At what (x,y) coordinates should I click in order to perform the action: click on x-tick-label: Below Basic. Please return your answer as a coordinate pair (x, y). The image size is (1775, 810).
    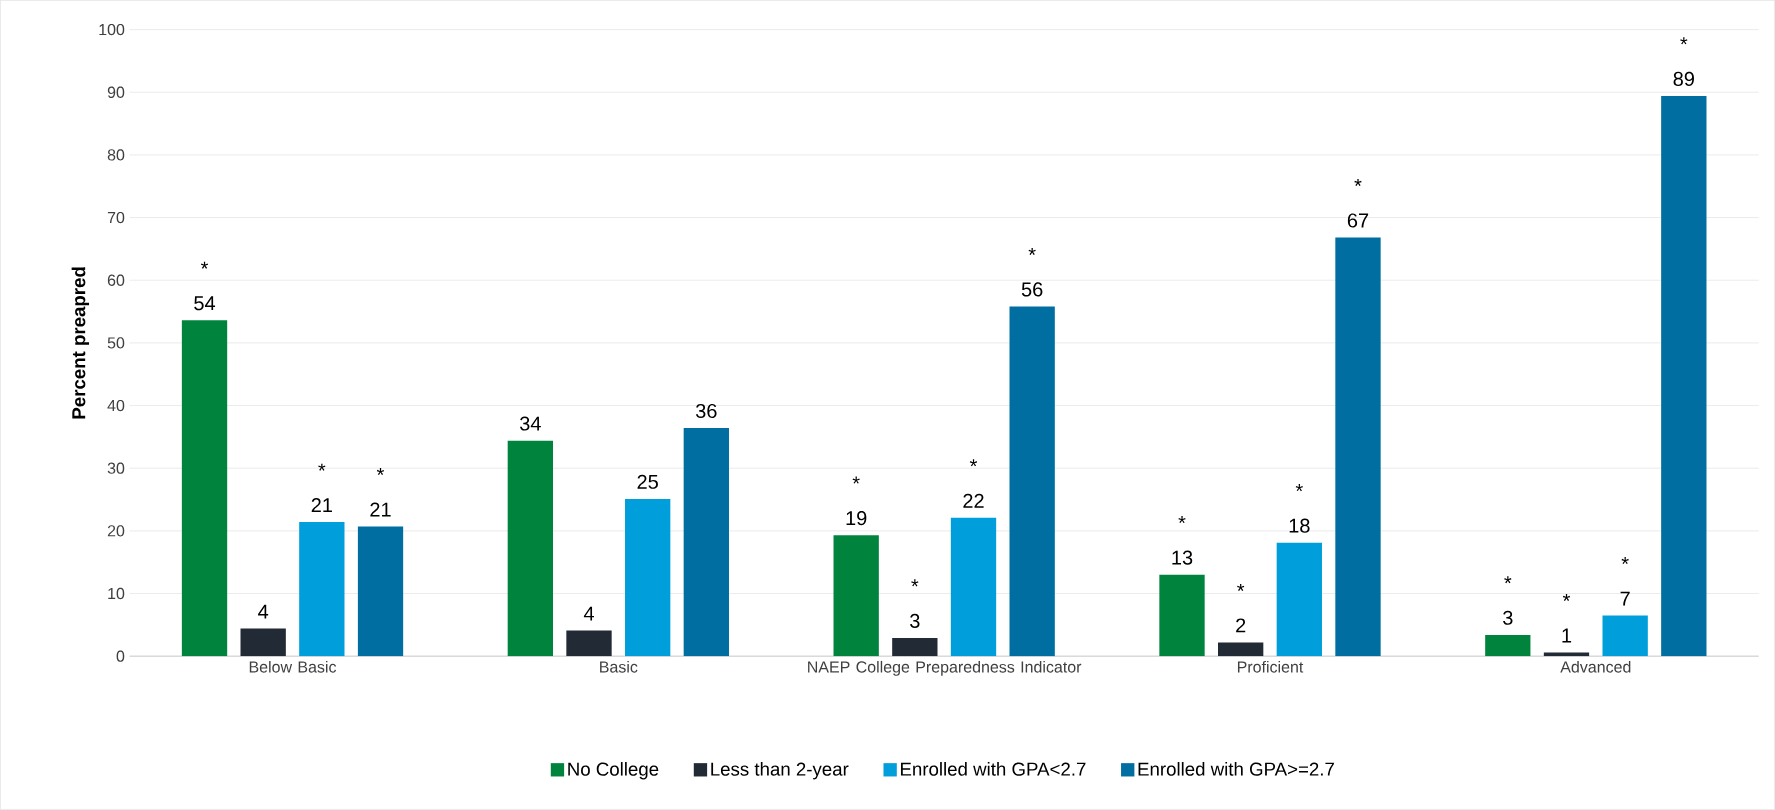
    Looking at the image, I should click on (293, 667).